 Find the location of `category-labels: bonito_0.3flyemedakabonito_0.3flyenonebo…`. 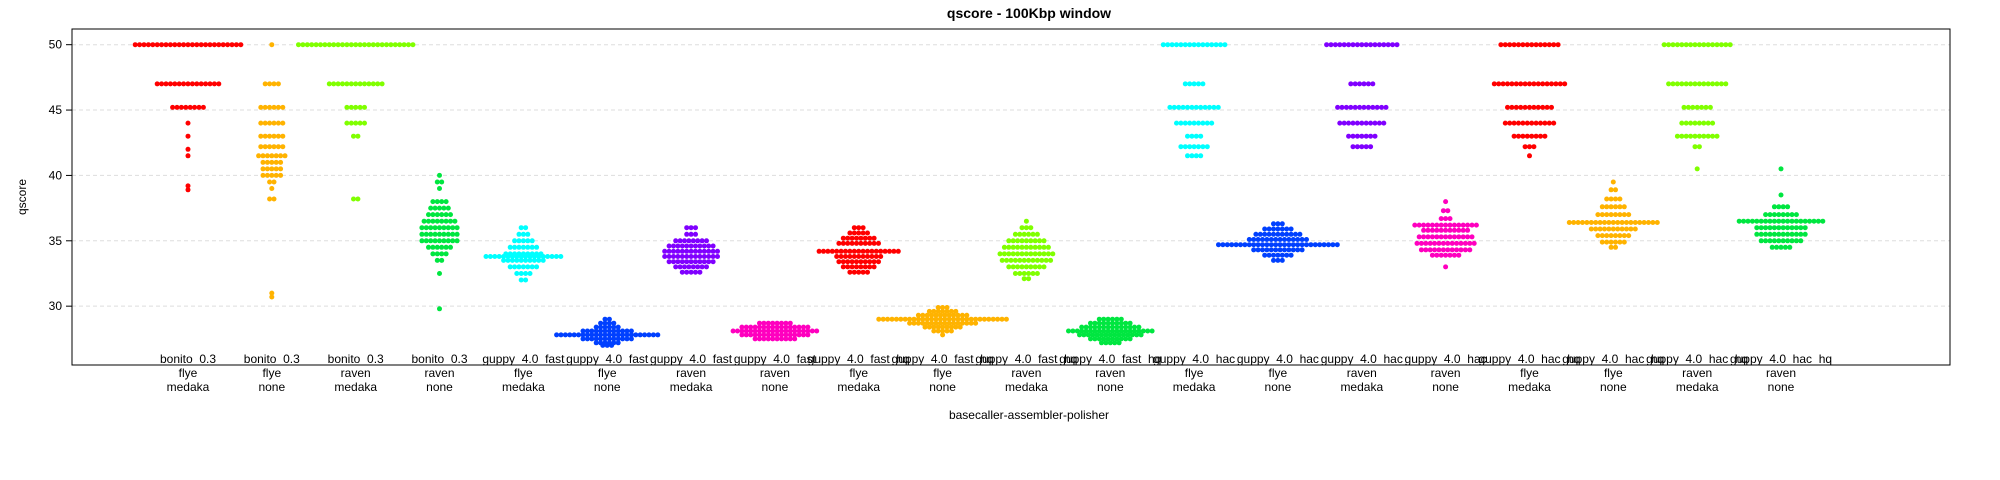

category-labels: bonito_0.3flyemedakabonito_0.3flyenonebo… is located at coordinates (996, 373).